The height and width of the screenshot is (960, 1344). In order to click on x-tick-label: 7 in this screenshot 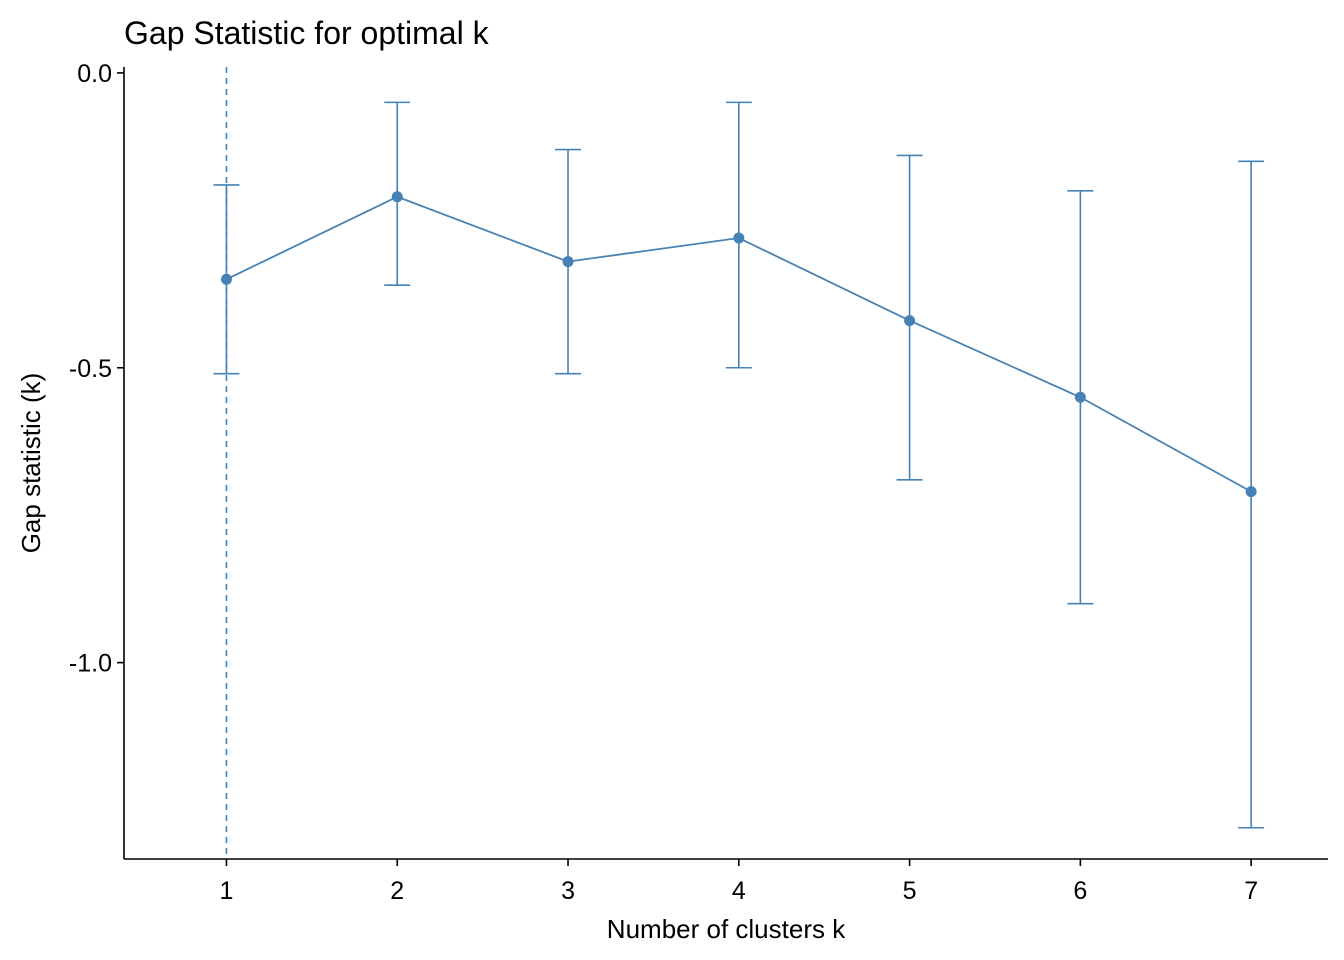, I will do `click(1251, 891)`.